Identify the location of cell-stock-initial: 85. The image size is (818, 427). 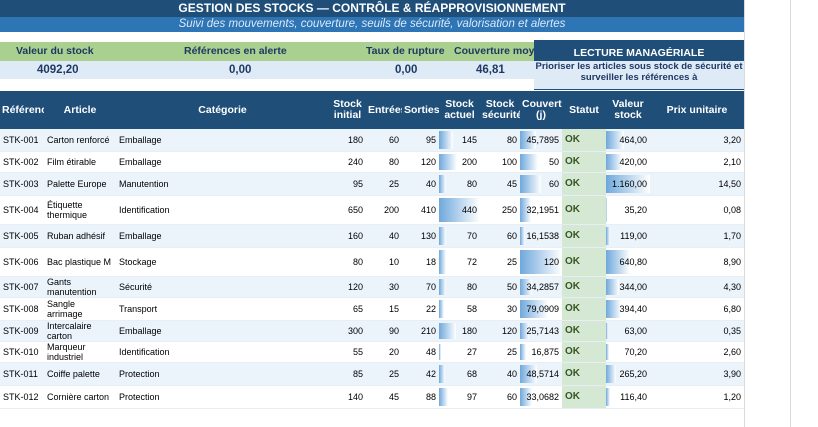
(347, 374).